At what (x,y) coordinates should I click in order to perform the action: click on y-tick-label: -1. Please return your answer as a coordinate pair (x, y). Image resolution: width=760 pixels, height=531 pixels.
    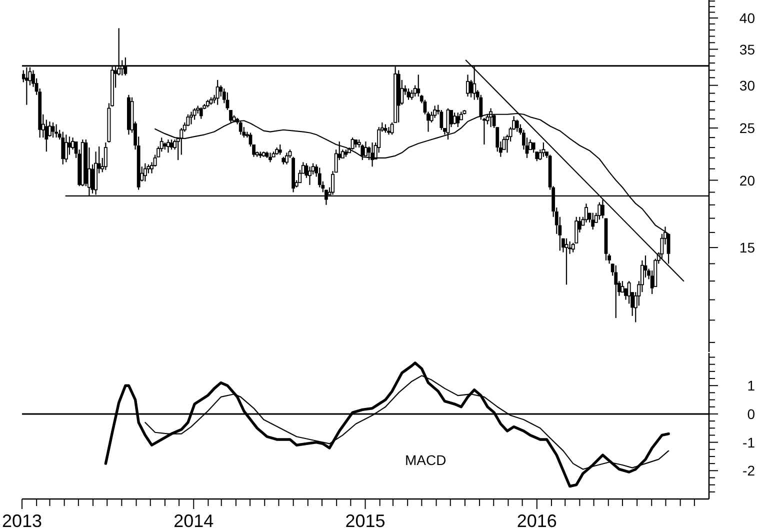
    Looking at the image, I should click on (749, 442).